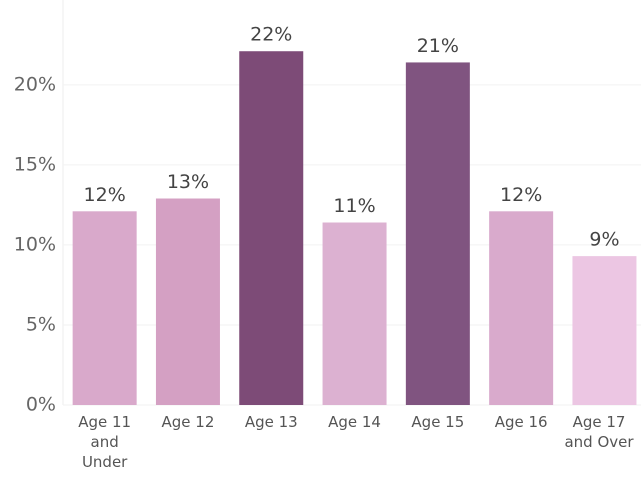 Image resolution: width=641 pixels, height=484 pixels. I want to click on y-tick-label: 15%, so click(35, 164).